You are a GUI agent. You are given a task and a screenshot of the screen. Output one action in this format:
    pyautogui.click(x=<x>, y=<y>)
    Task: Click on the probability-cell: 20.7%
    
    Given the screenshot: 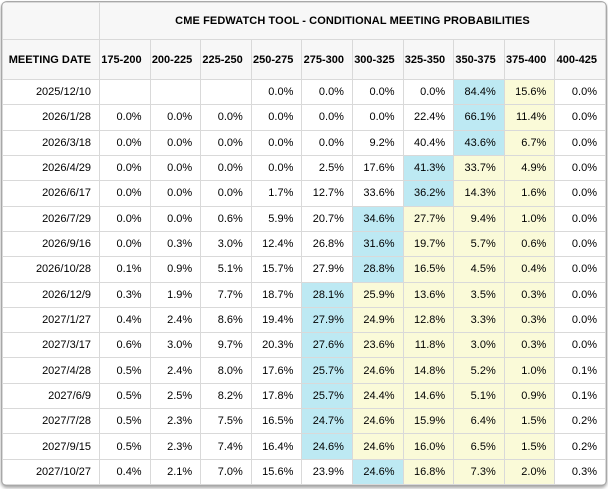 What is the action you would take?
    pyautogui.click(x=327, y=218)
    